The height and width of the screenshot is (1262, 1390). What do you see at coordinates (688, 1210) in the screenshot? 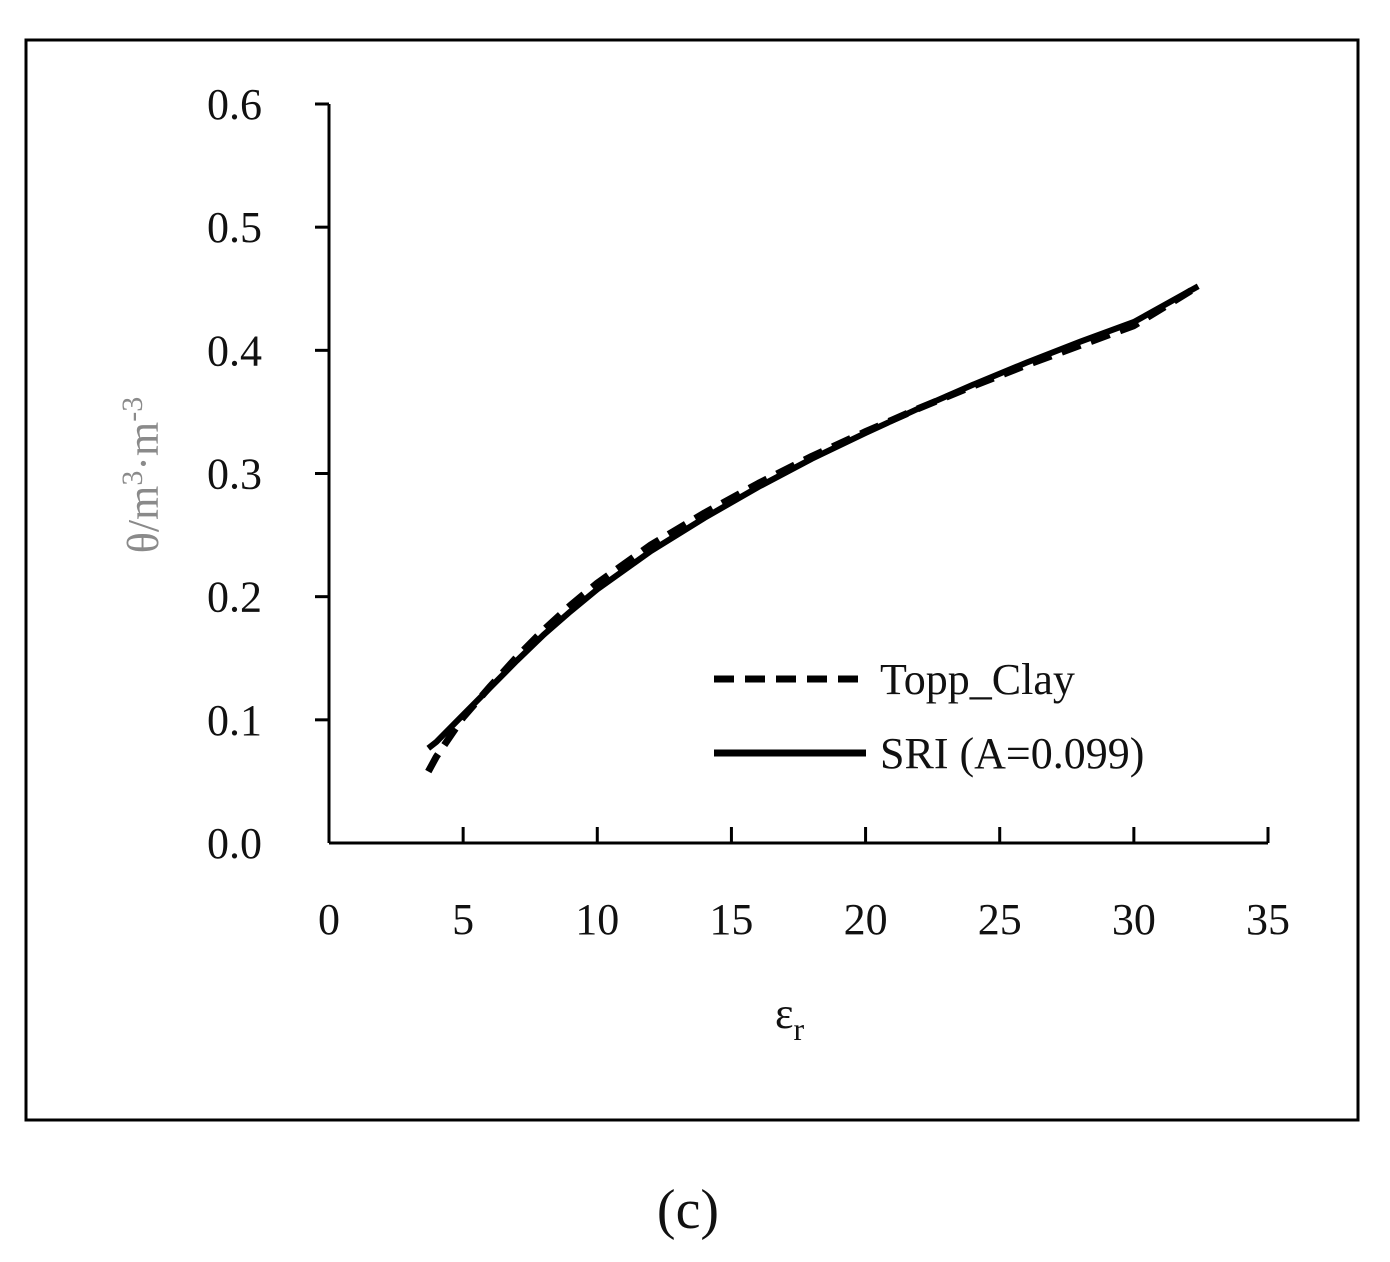
I see `panel-label: (c)` at bounding box center [688, 1210].